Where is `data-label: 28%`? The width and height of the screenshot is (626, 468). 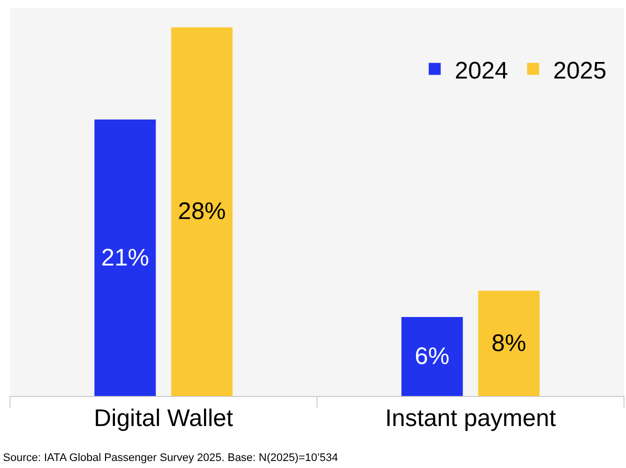
data-label: 28% is located at coordinates (202, 212).